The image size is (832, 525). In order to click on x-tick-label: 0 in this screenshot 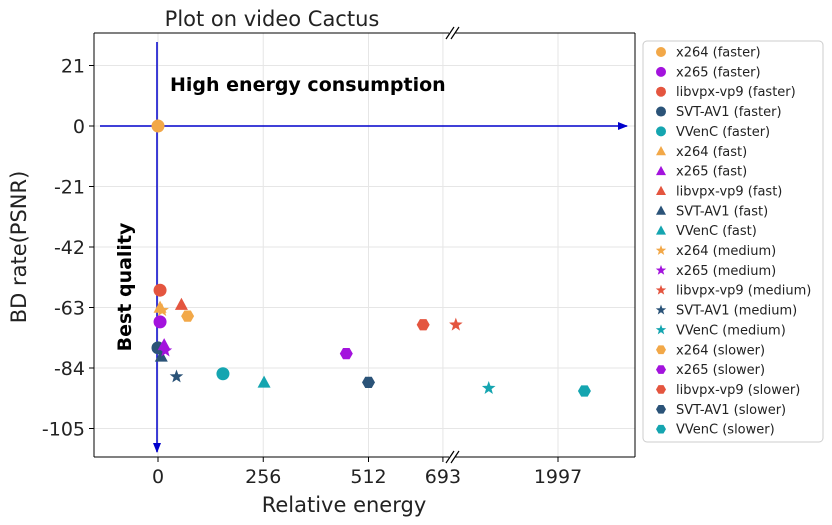, I will do `click(158, 477)`.